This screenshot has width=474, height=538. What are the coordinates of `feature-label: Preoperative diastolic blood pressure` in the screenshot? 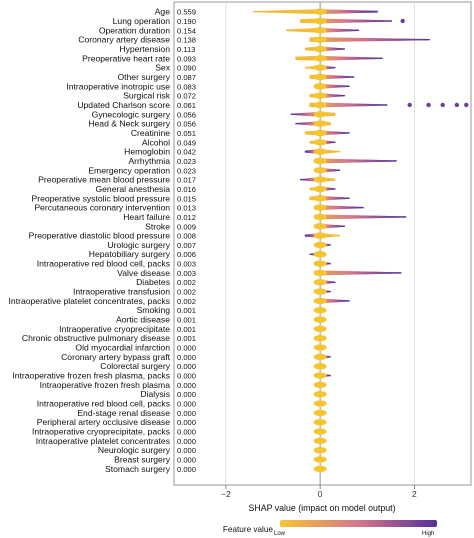 It's located at (100, 236).